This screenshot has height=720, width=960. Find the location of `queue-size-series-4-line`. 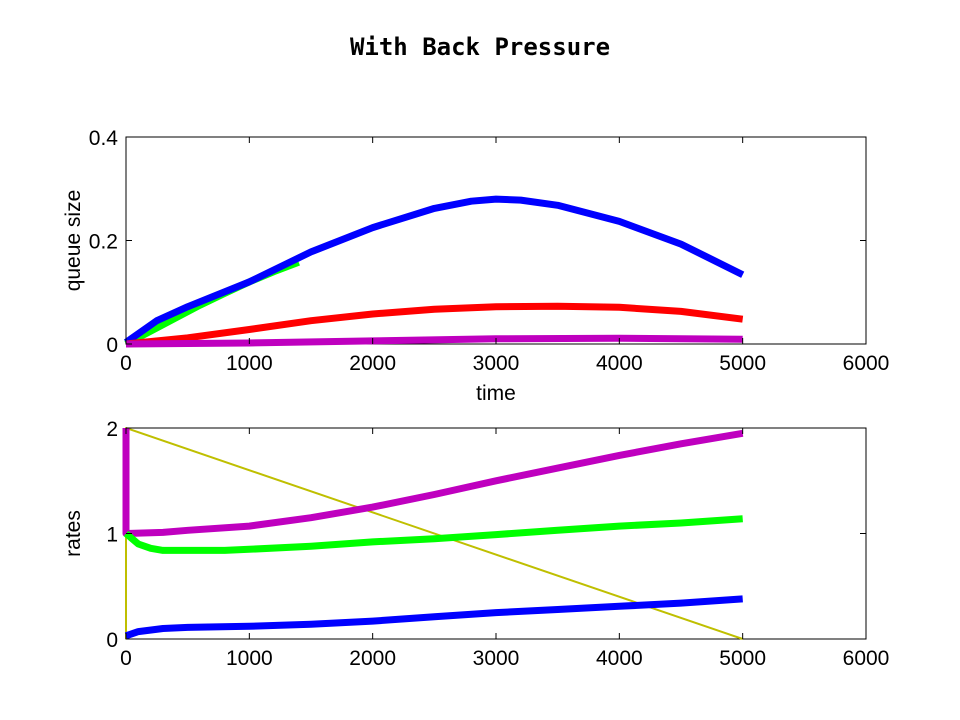

queue-size-series-4-line is located at coordinates (434, 341).